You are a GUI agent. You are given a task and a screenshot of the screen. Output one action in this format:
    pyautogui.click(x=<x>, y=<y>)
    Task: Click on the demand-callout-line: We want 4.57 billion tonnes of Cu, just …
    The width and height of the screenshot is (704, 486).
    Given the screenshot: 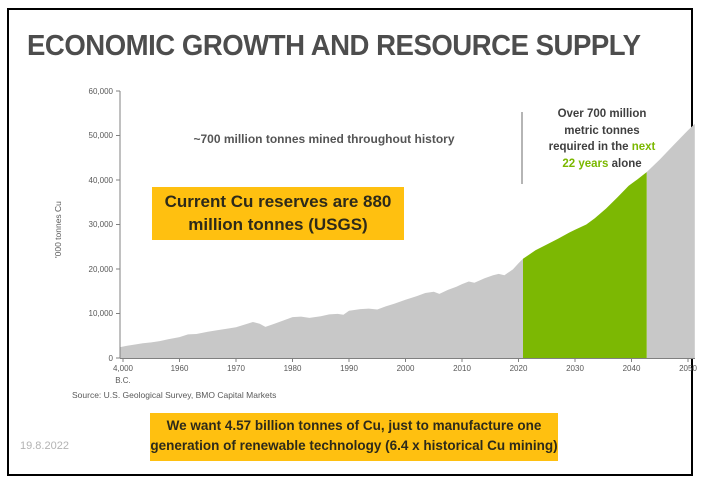 What is the action you would take?
    pyautogui.click(x=354, y=425)
    